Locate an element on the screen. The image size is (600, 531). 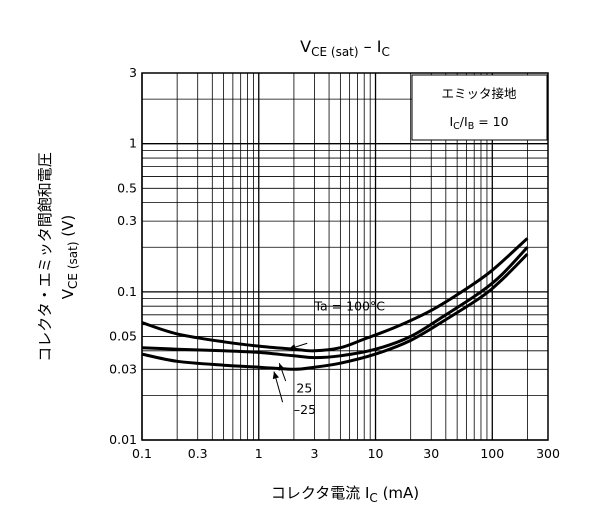
x-tick-label: 10 is located at coordinates (376, 453).